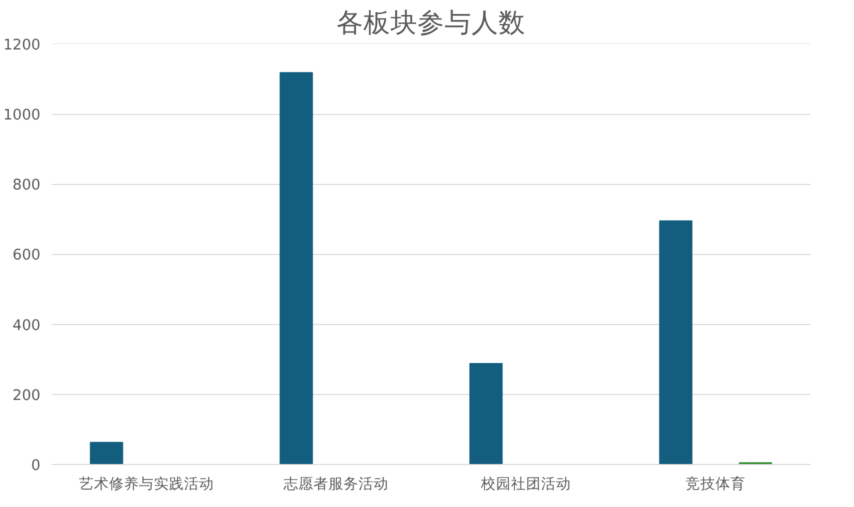 Image resolution: width=854 pixels, height=507 pixels. Describe the element at coordinates (26, 325) in the screenshot. I see `y-tick-label: 400` at that location.